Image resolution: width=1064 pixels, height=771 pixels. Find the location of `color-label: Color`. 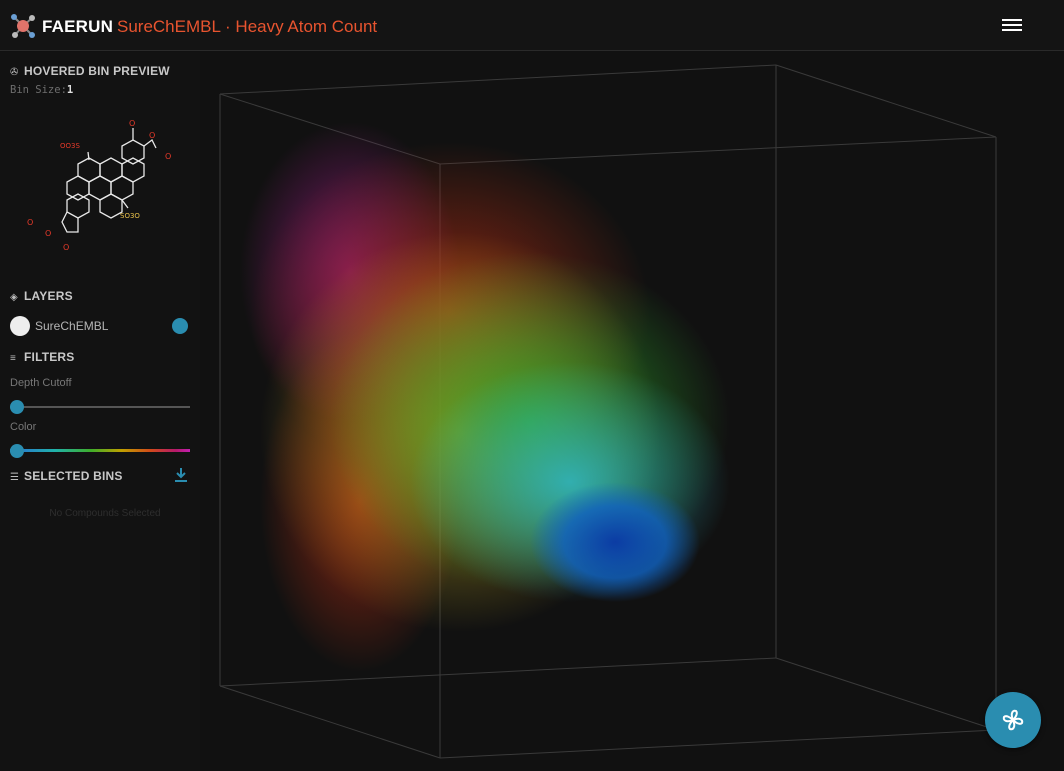

color-label: Color is located at coordinates (23, 427).